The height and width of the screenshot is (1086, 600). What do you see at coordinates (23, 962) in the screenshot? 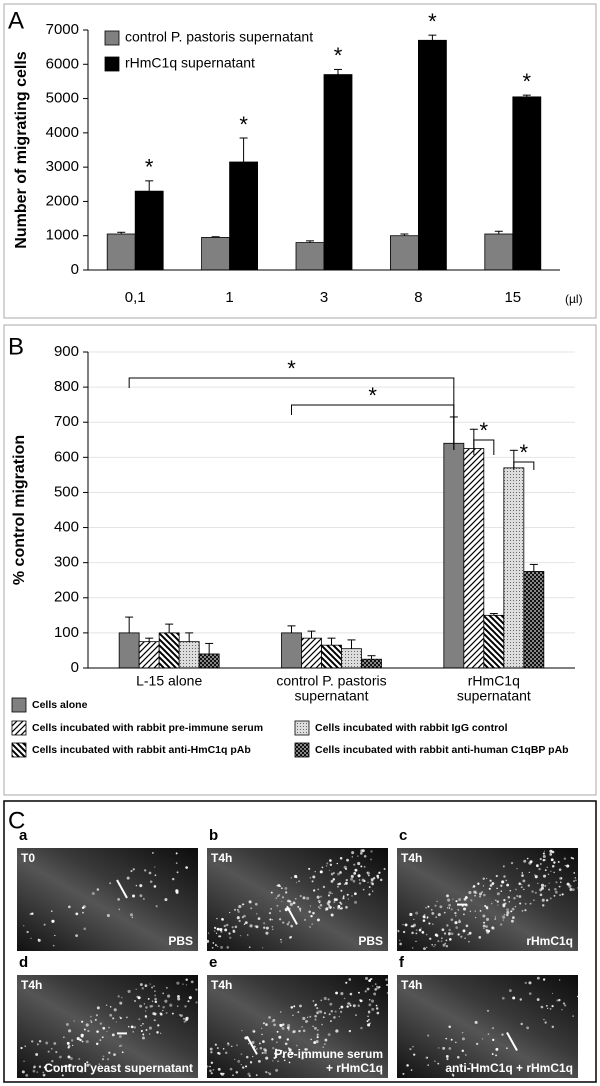
I see `image-letter: d` at bounding box center [23, 962].